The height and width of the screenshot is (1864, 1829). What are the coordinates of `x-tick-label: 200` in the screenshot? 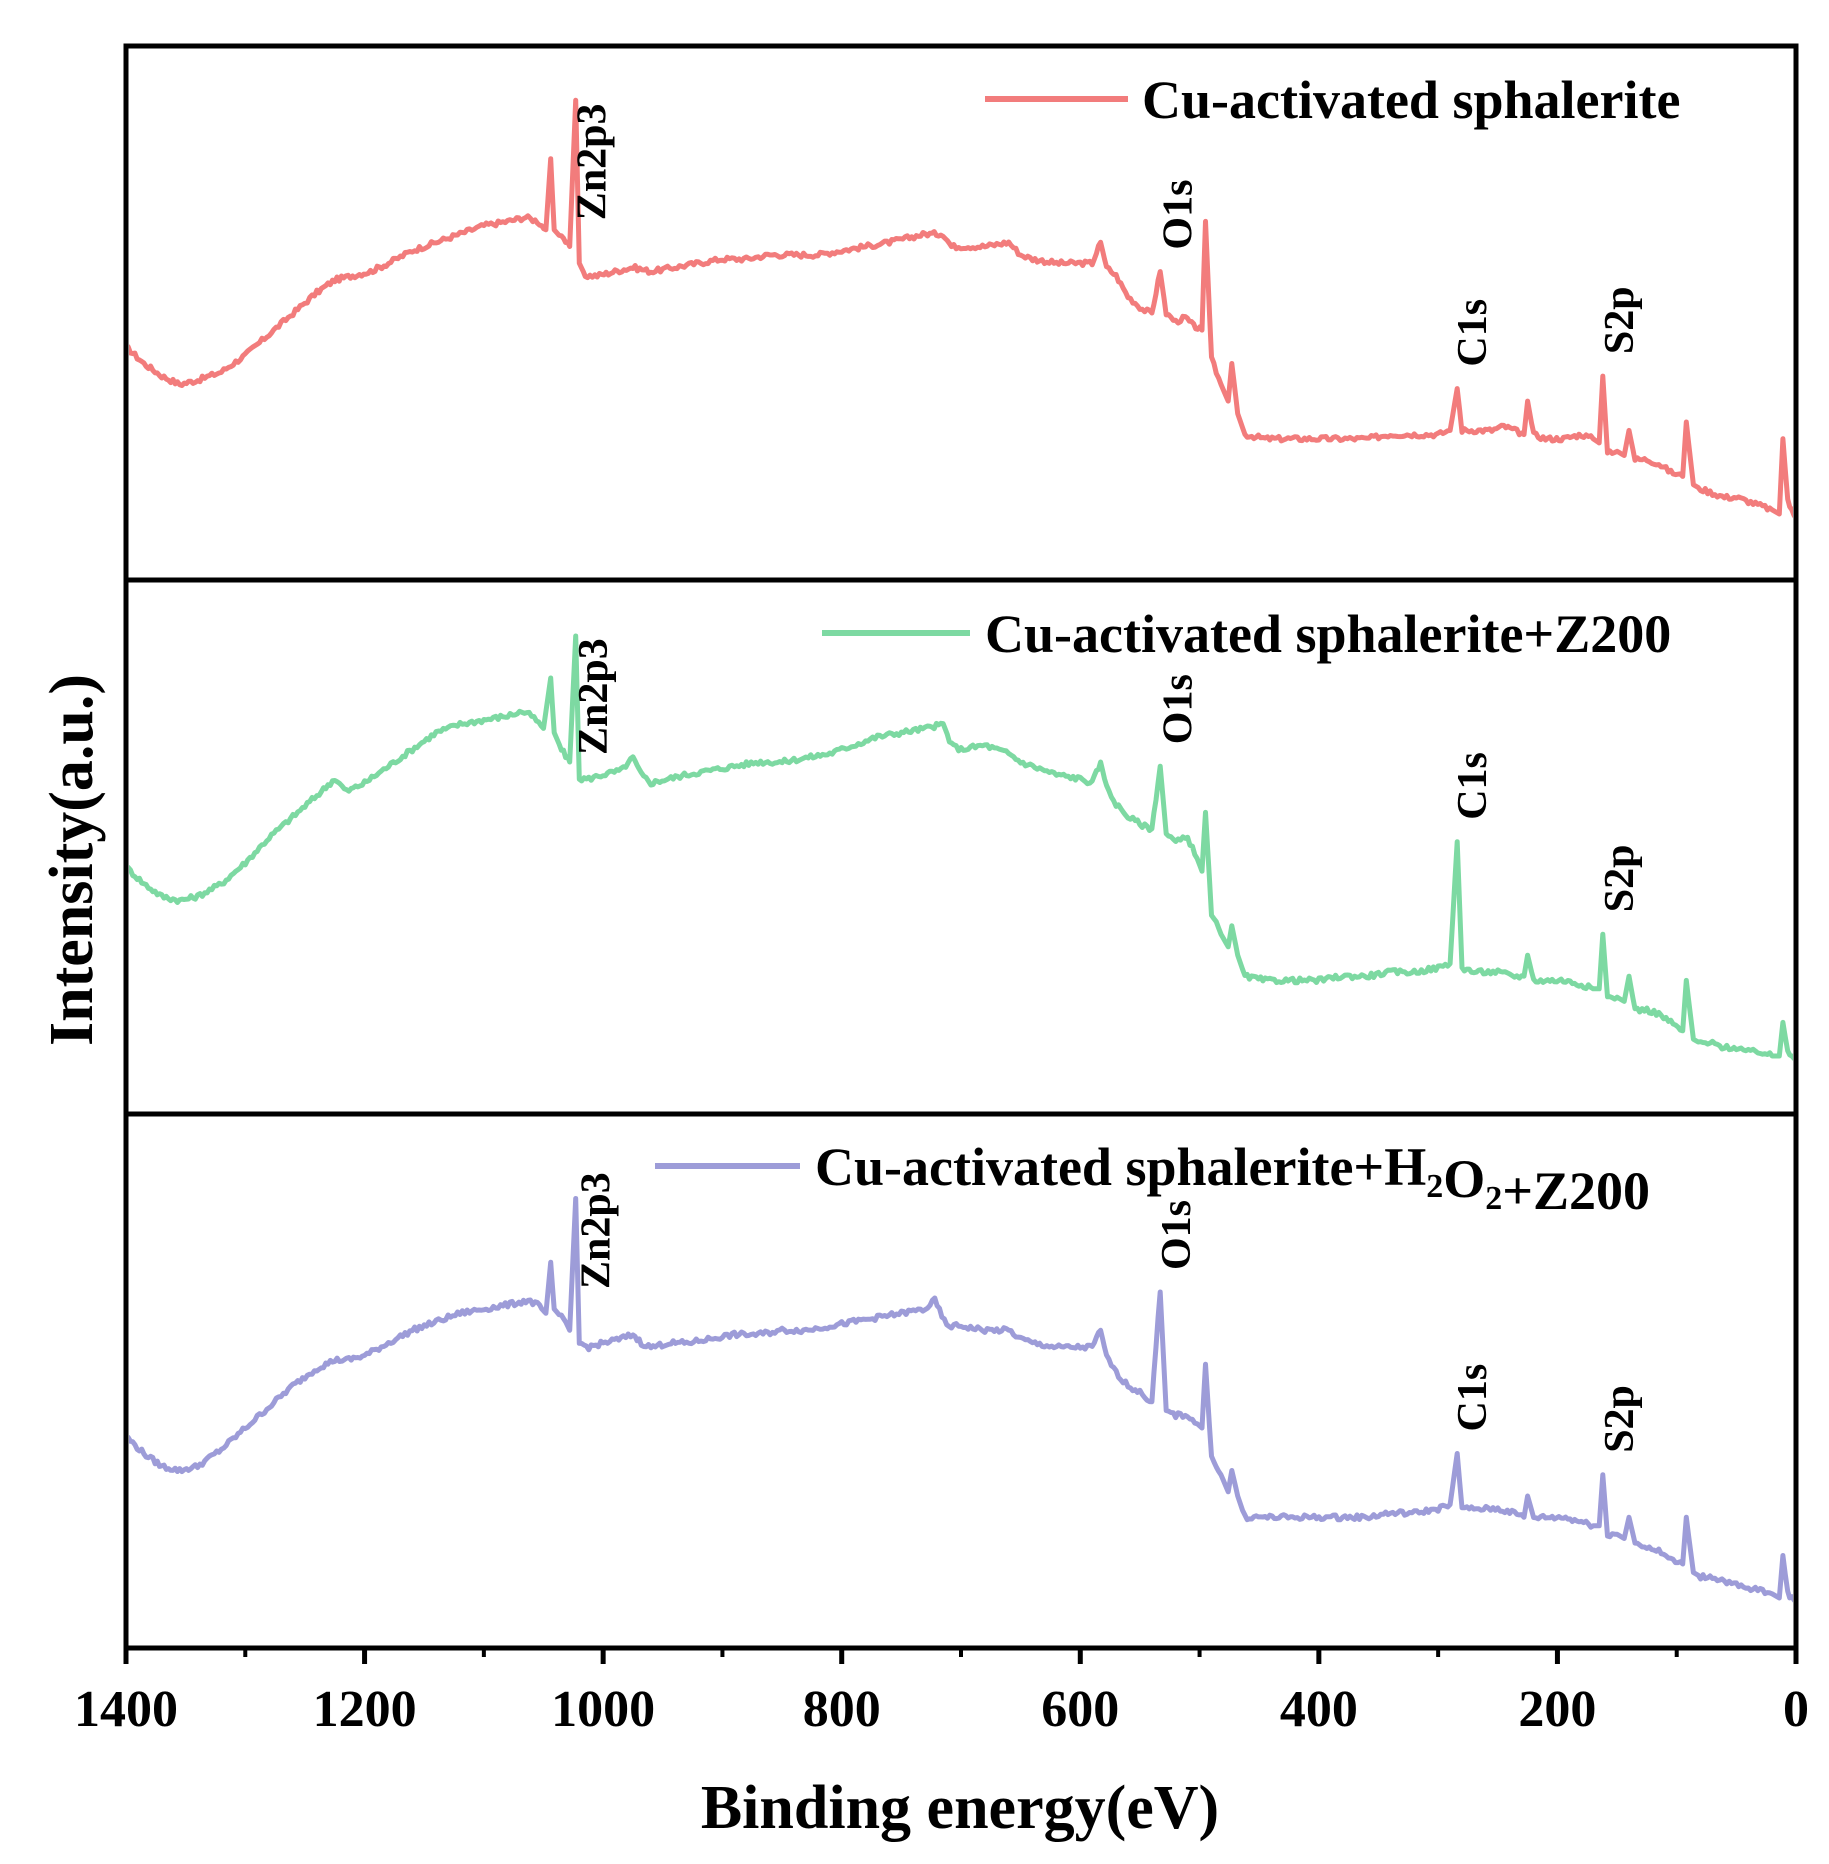 It's located at (1557, 1709).